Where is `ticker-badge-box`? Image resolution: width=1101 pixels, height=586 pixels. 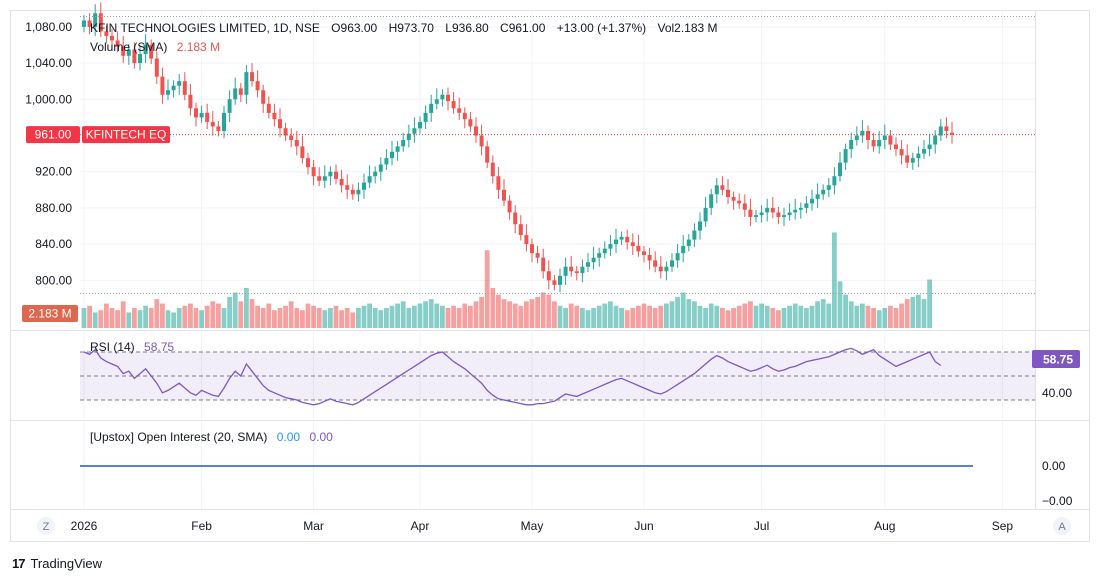 ticker-badge-box is located at coordinates (126, 135).